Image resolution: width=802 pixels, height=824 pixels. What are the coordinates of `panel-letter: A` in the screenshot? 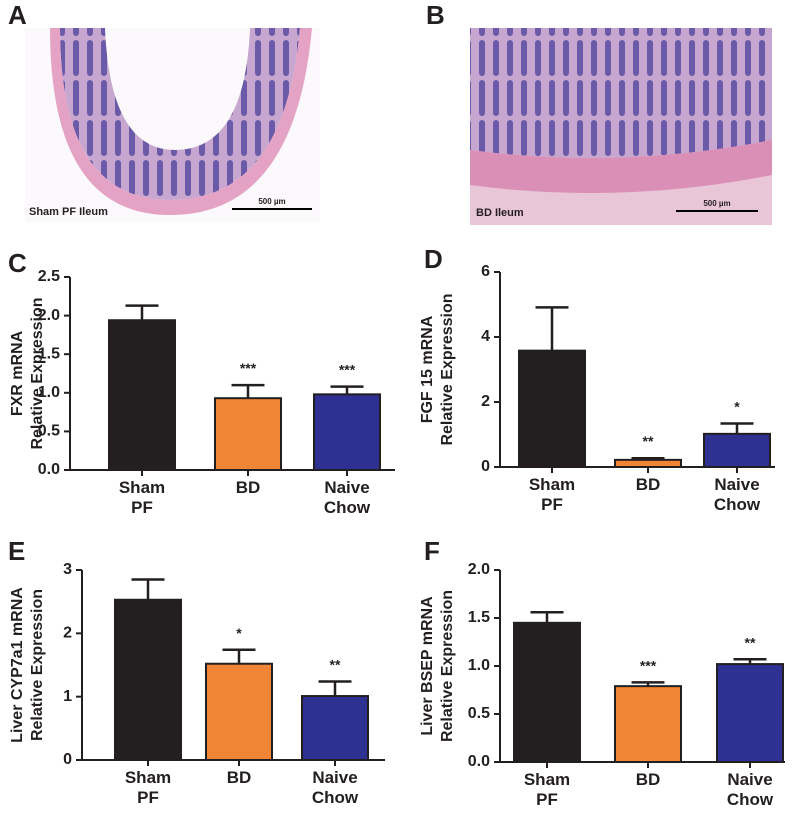 It's located at (17, 15).